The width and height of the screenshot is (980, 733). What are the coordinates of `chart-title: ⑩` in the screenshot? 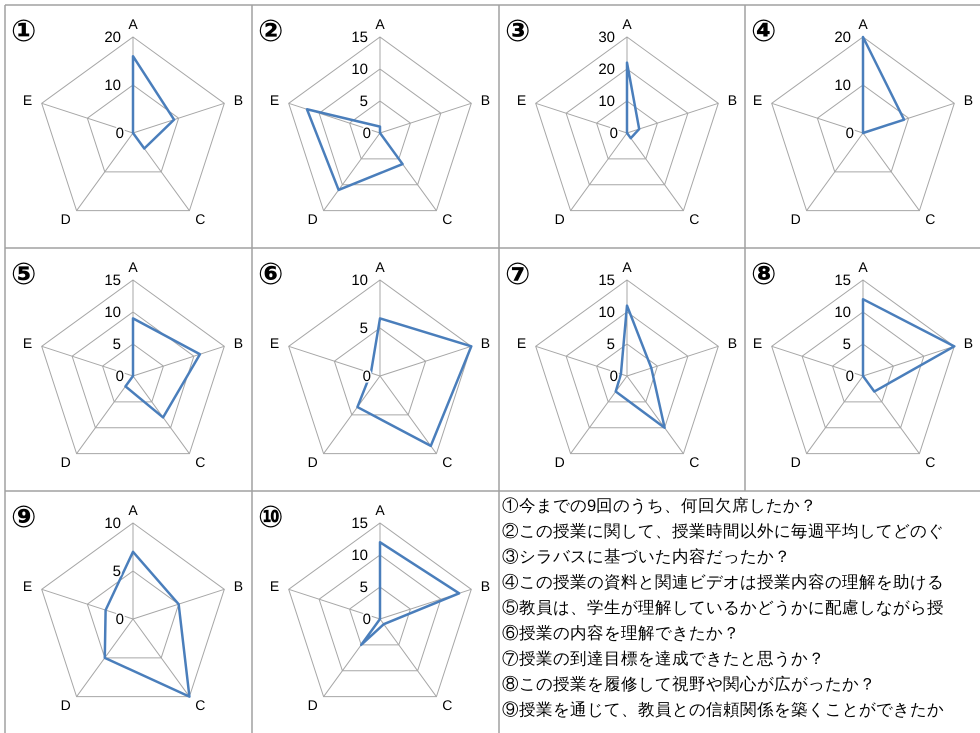 It's located at (271, 517).